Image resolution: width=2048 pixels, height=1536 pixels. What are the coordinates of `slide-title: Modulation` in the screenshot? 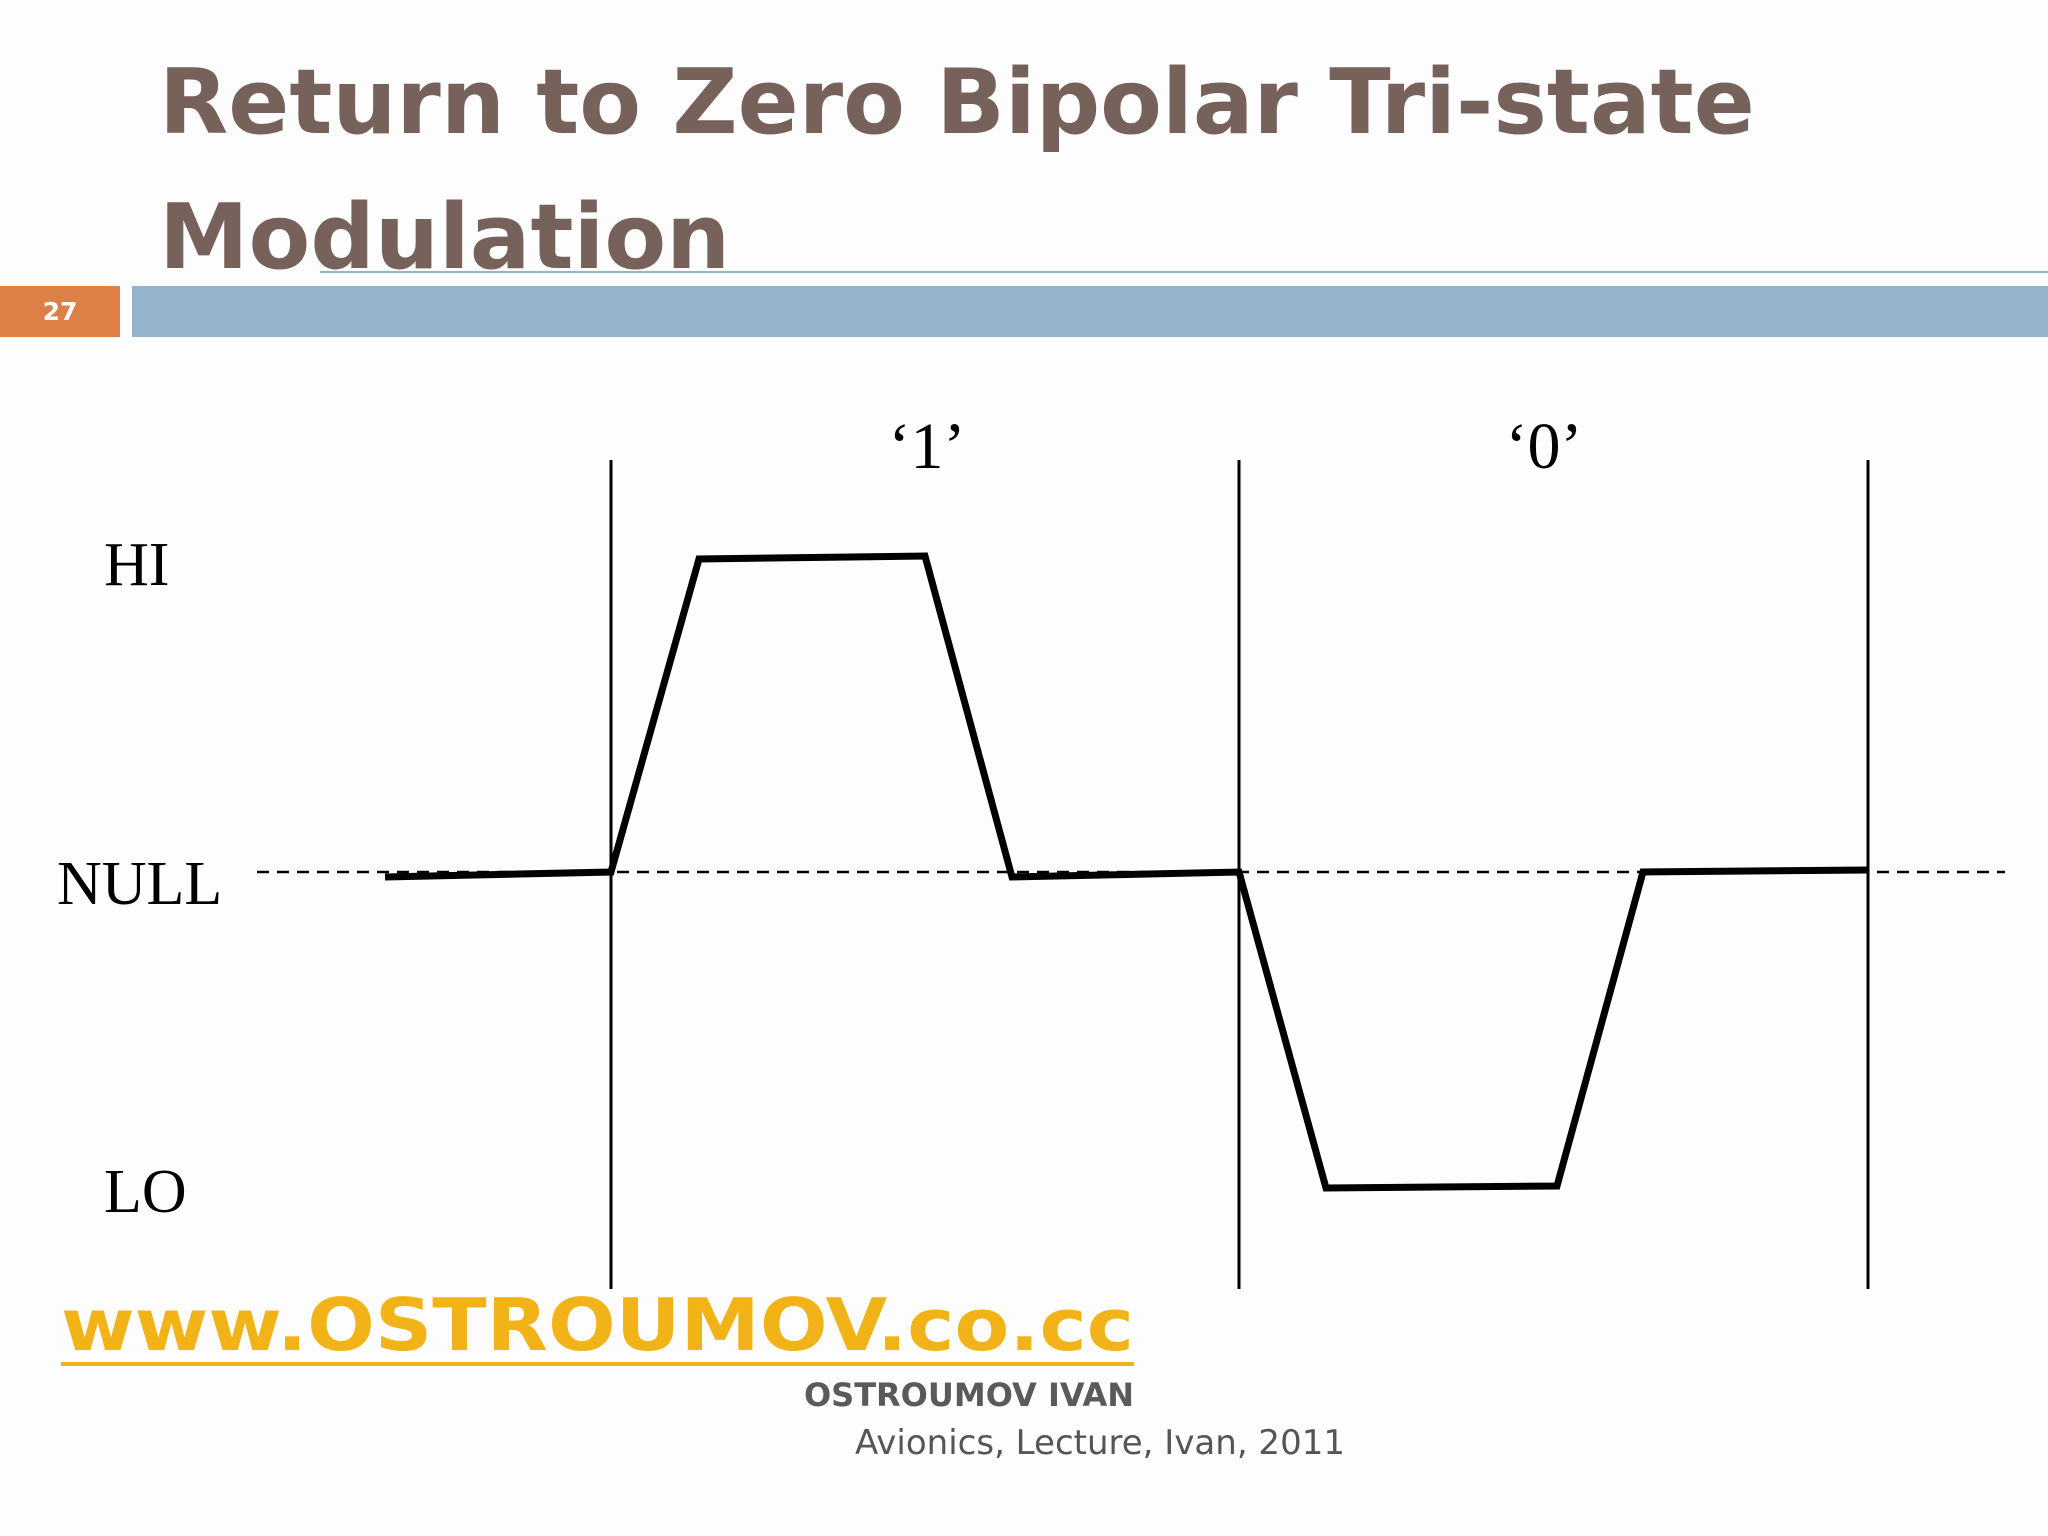 It's located at (444, 237).